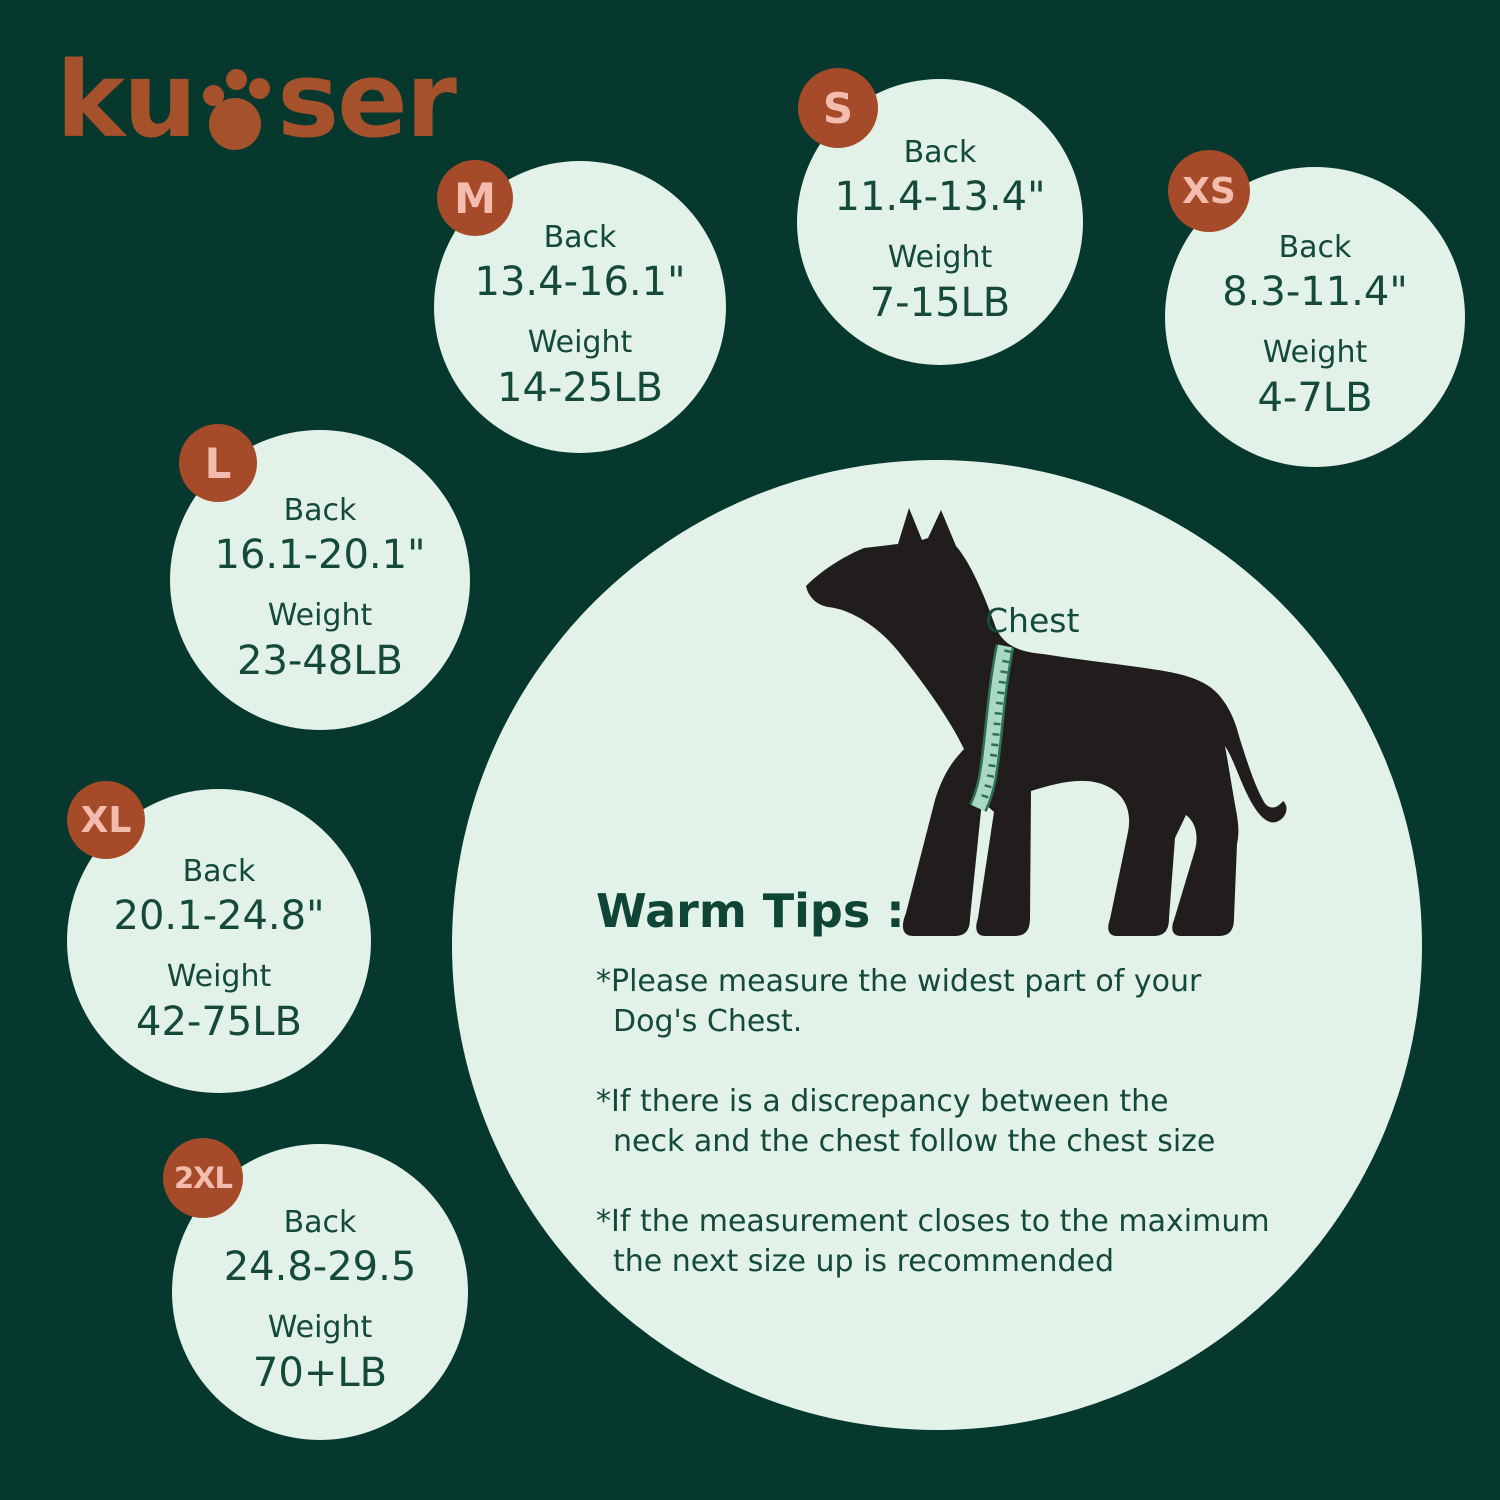 The image size is (1500, 1500). What do you see at coordinates (203, 1178) in the screenshot?
I see `size-badge-2xl: 2XL` at bounding box center [203, 1178].